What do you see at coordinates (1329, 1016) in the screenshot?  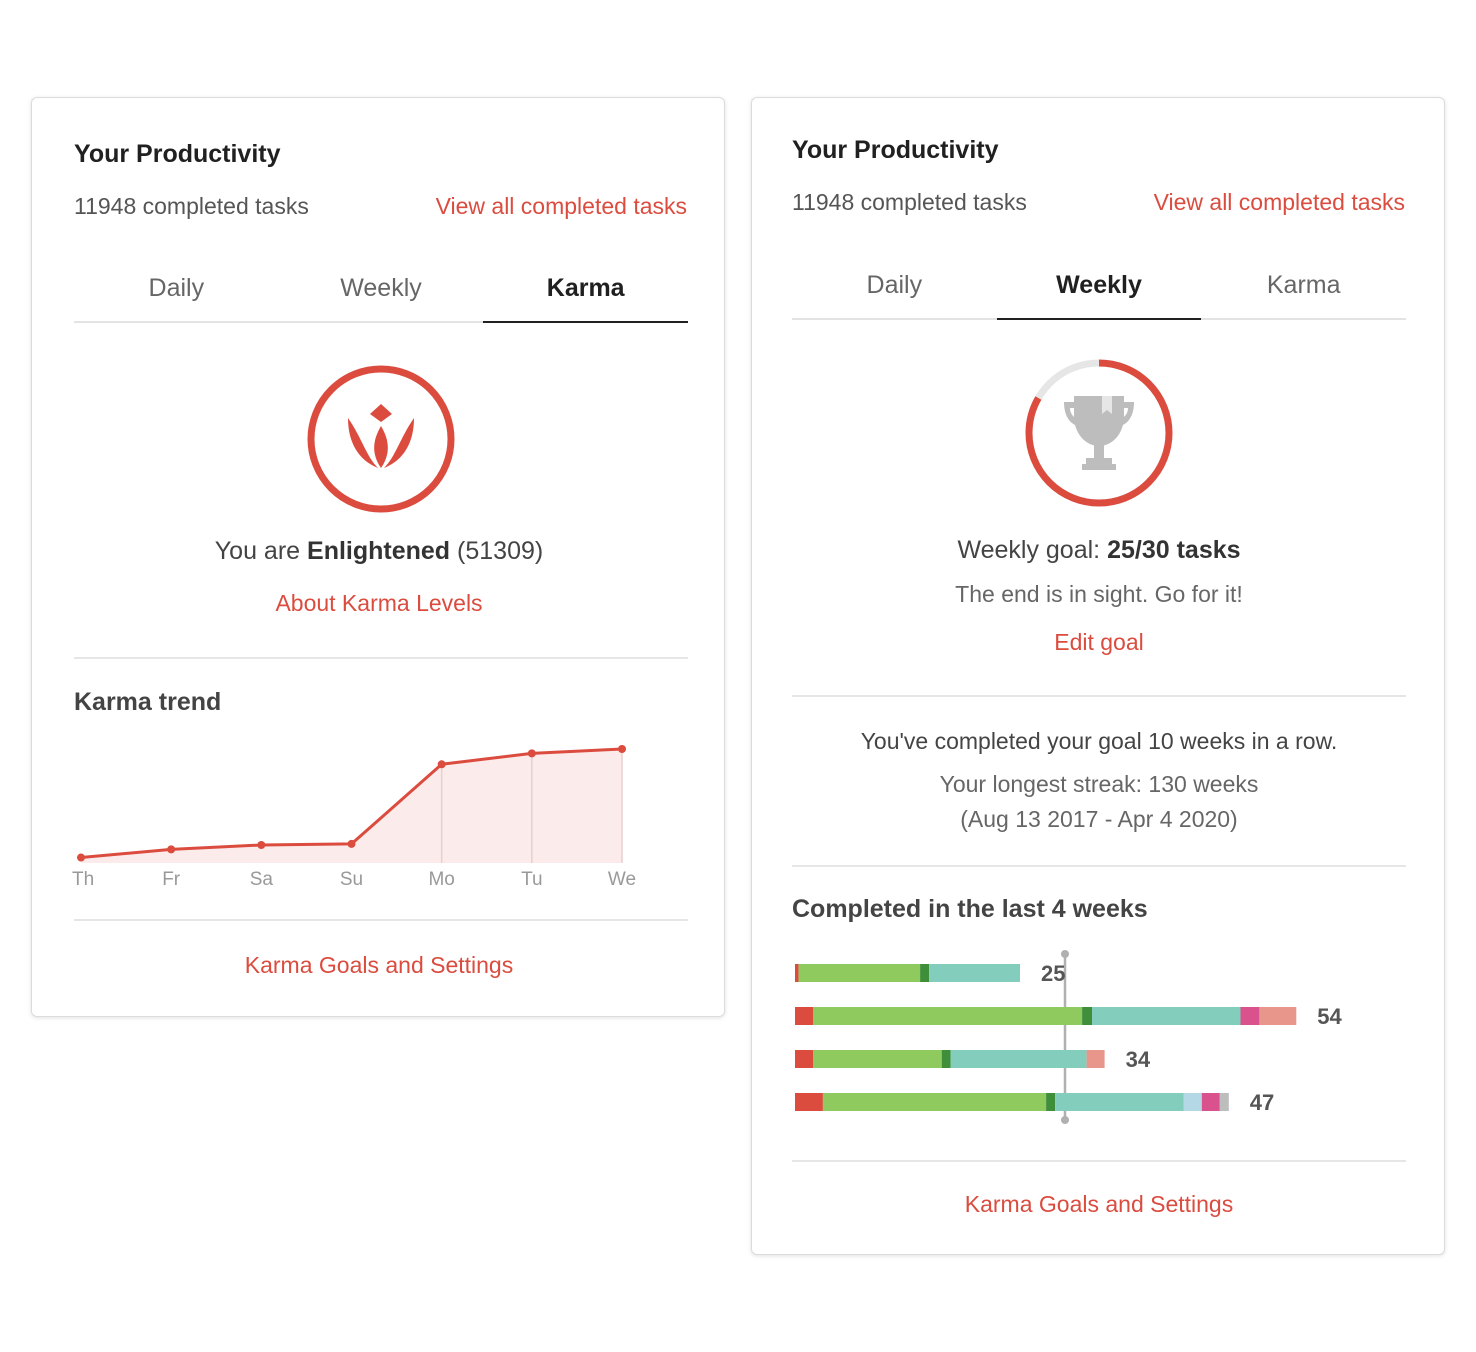 I see `week-total-label: 54` at bounding box center [1329, 1016].